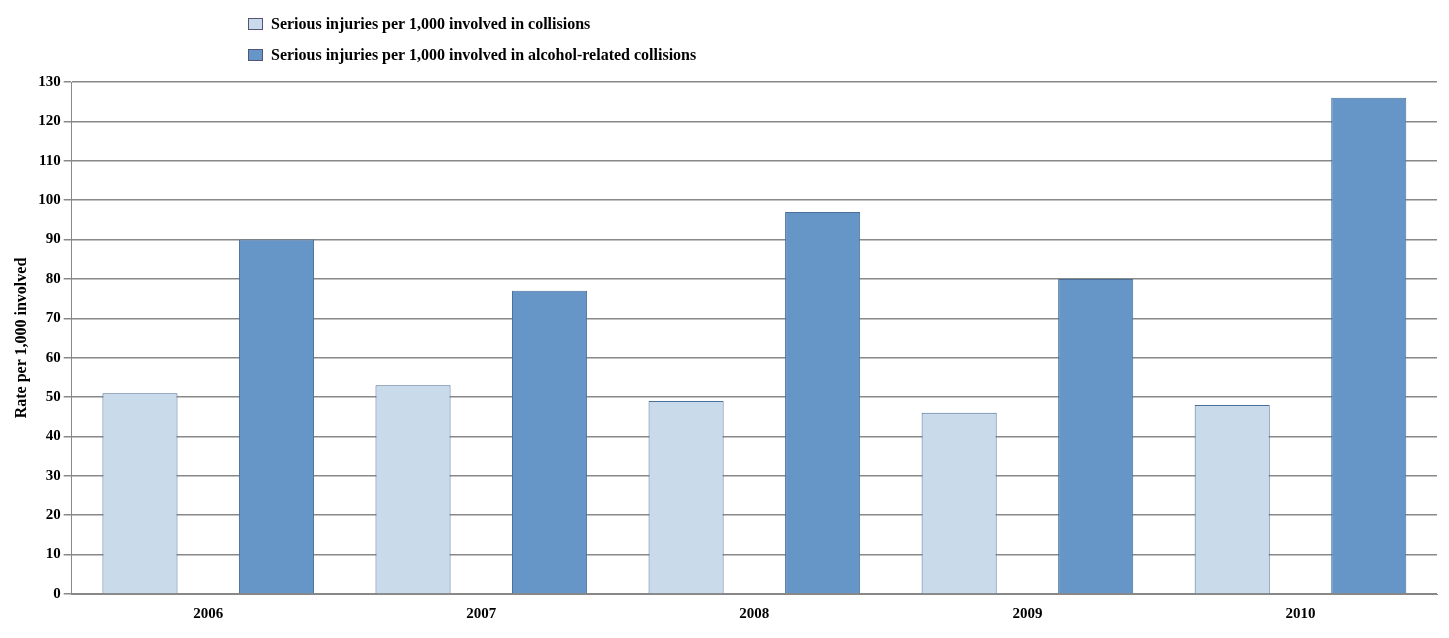 The image size is (1449, 638). Describe the element at coordinates (49, 120) in the screenshot. I see `y-tick-label: 120` at that location.